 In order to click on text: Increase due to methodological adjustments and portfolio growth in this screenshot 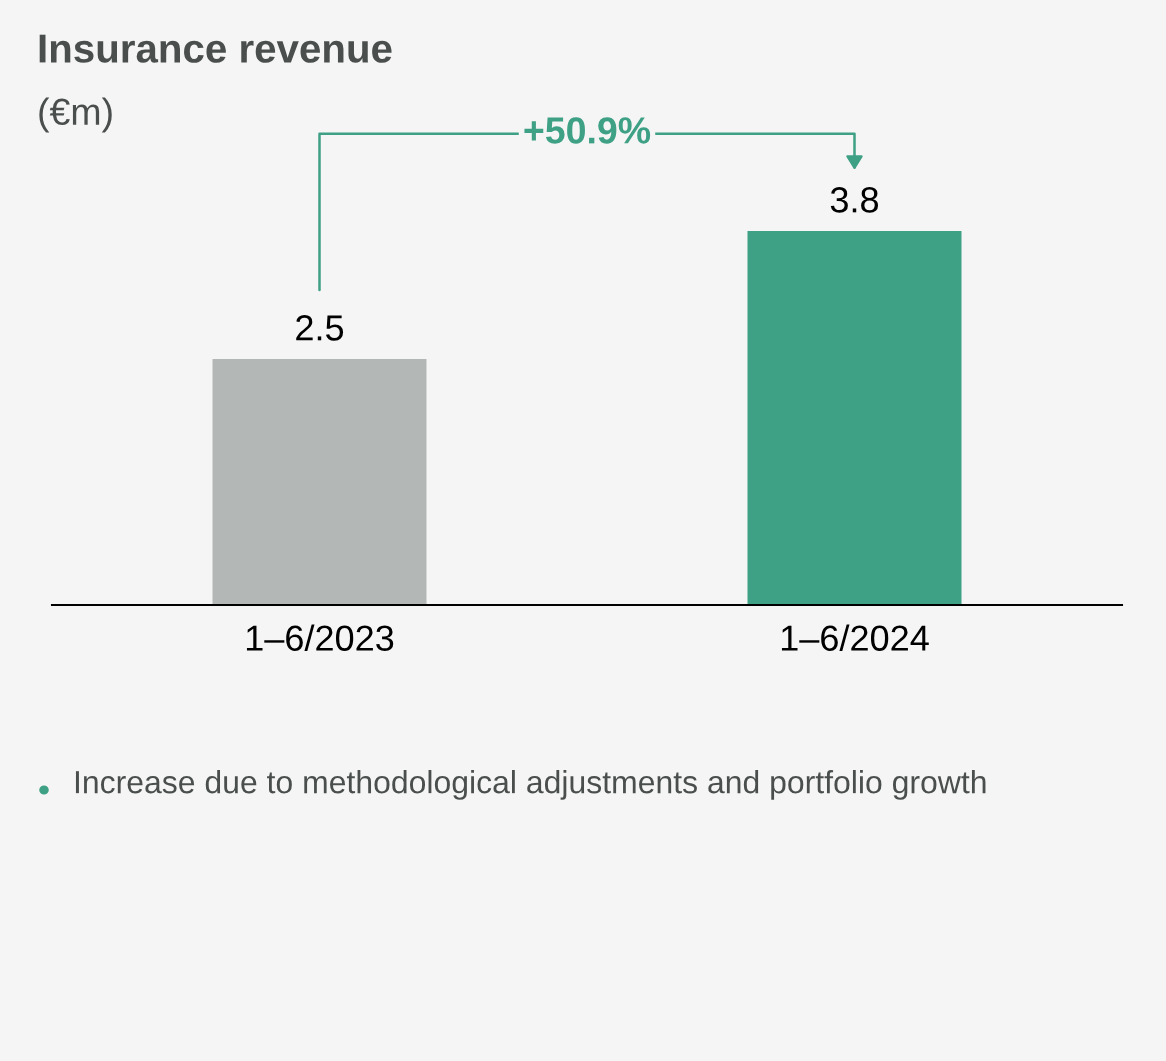, I will do `click(530, 785)`.